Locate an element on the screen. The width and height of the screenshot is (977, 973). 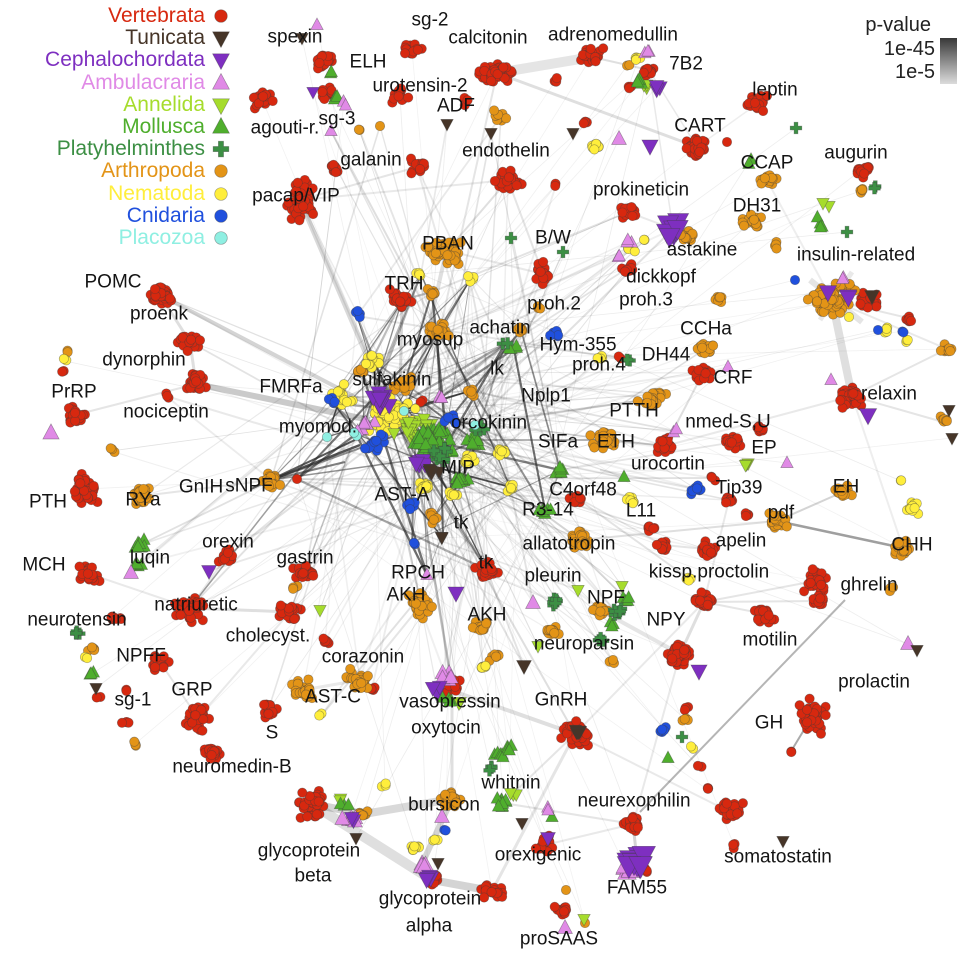
cluster-label: whitnin is located at coordinates (511, 783).